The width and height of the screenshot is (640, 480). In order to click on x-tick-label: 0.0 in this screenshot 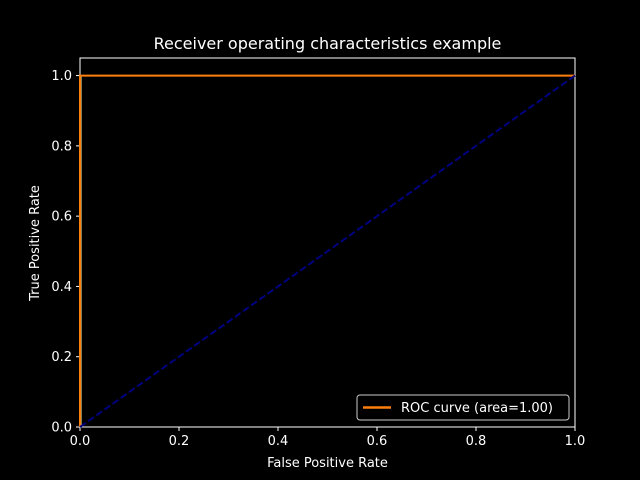, I will do `click(80, 441)`.